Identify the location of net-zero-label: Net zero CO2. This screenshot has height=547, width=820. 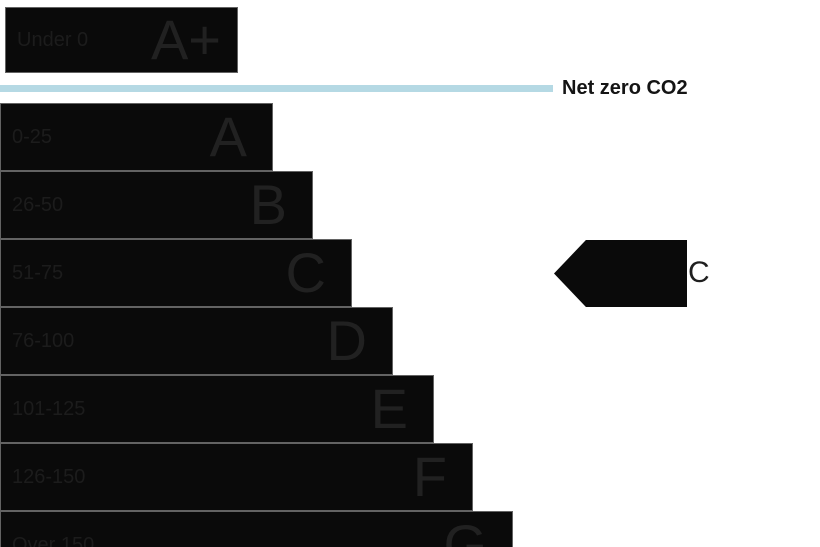
(625, 88).